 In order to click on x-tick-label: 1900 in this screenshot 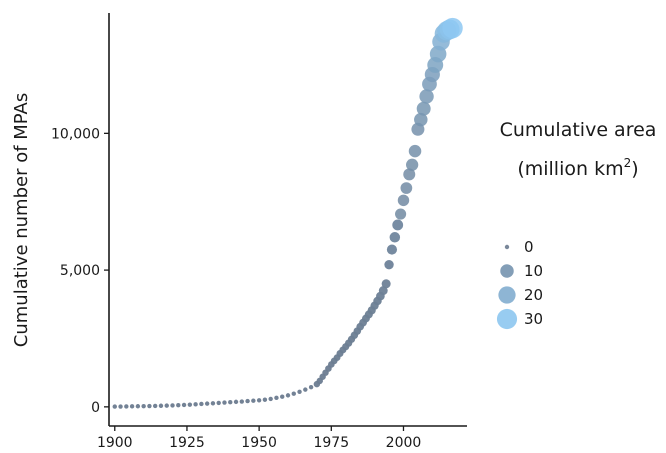, I will do `click(115, 443)`.